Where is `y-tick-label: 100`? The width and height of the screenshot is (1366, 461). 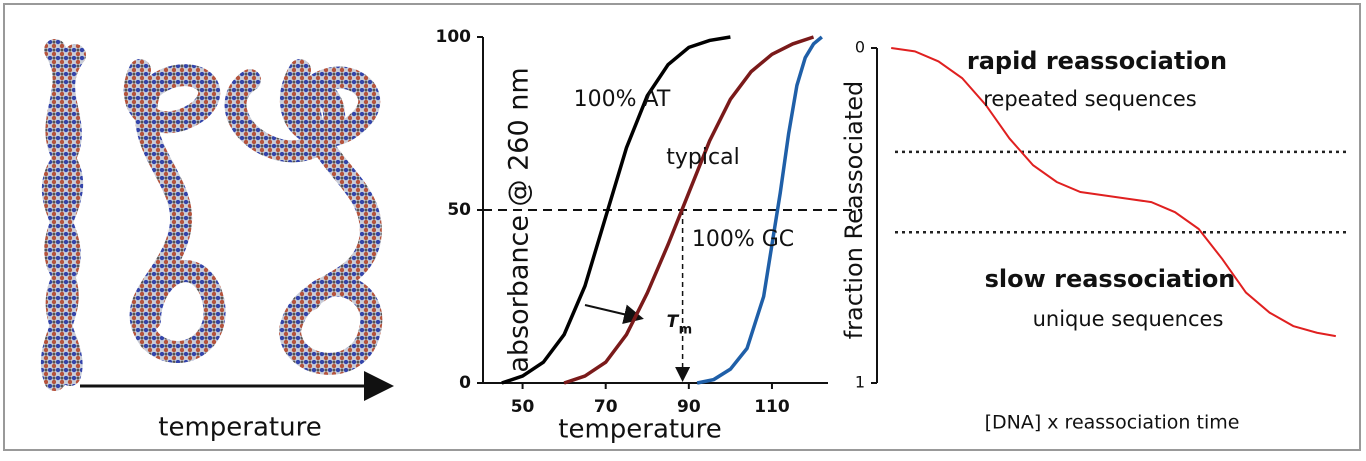 y-tick-label: 100 is located at coordinates (454, 37).